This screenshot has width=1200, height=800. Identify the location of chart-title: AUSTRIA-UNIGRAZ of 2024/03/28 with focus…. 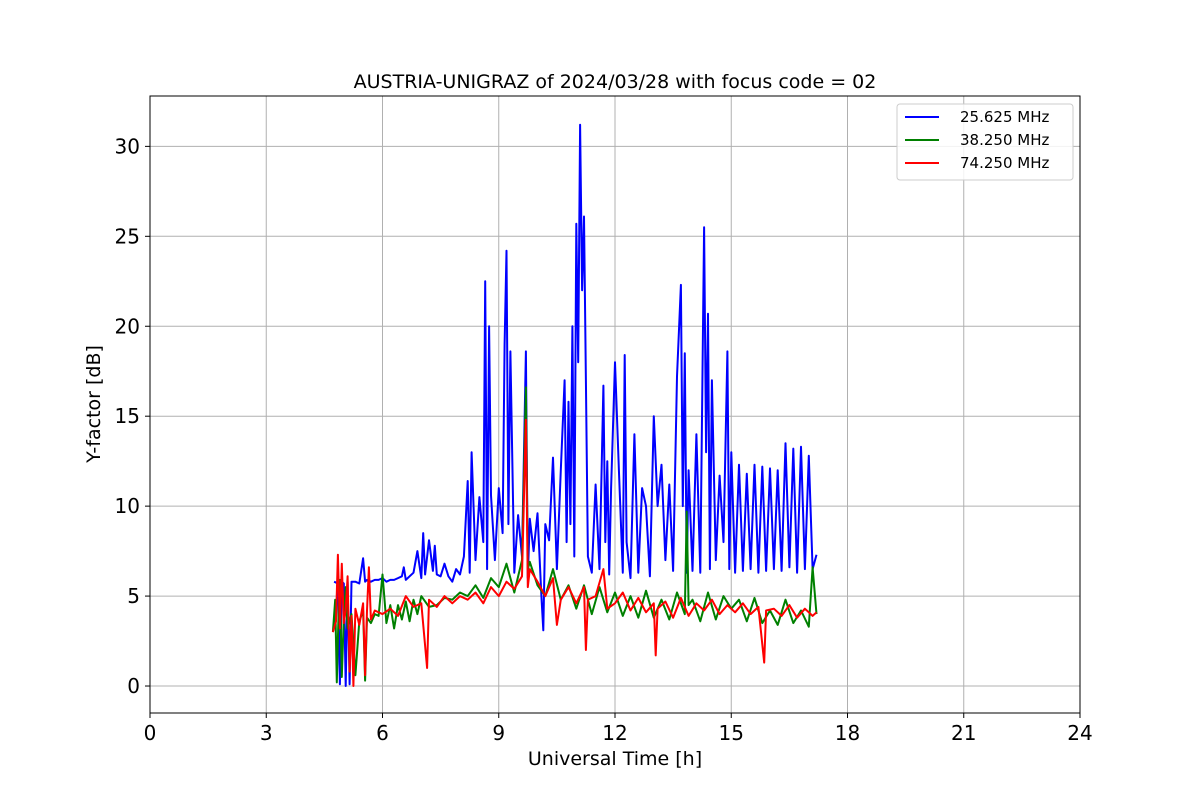
(615, 82).